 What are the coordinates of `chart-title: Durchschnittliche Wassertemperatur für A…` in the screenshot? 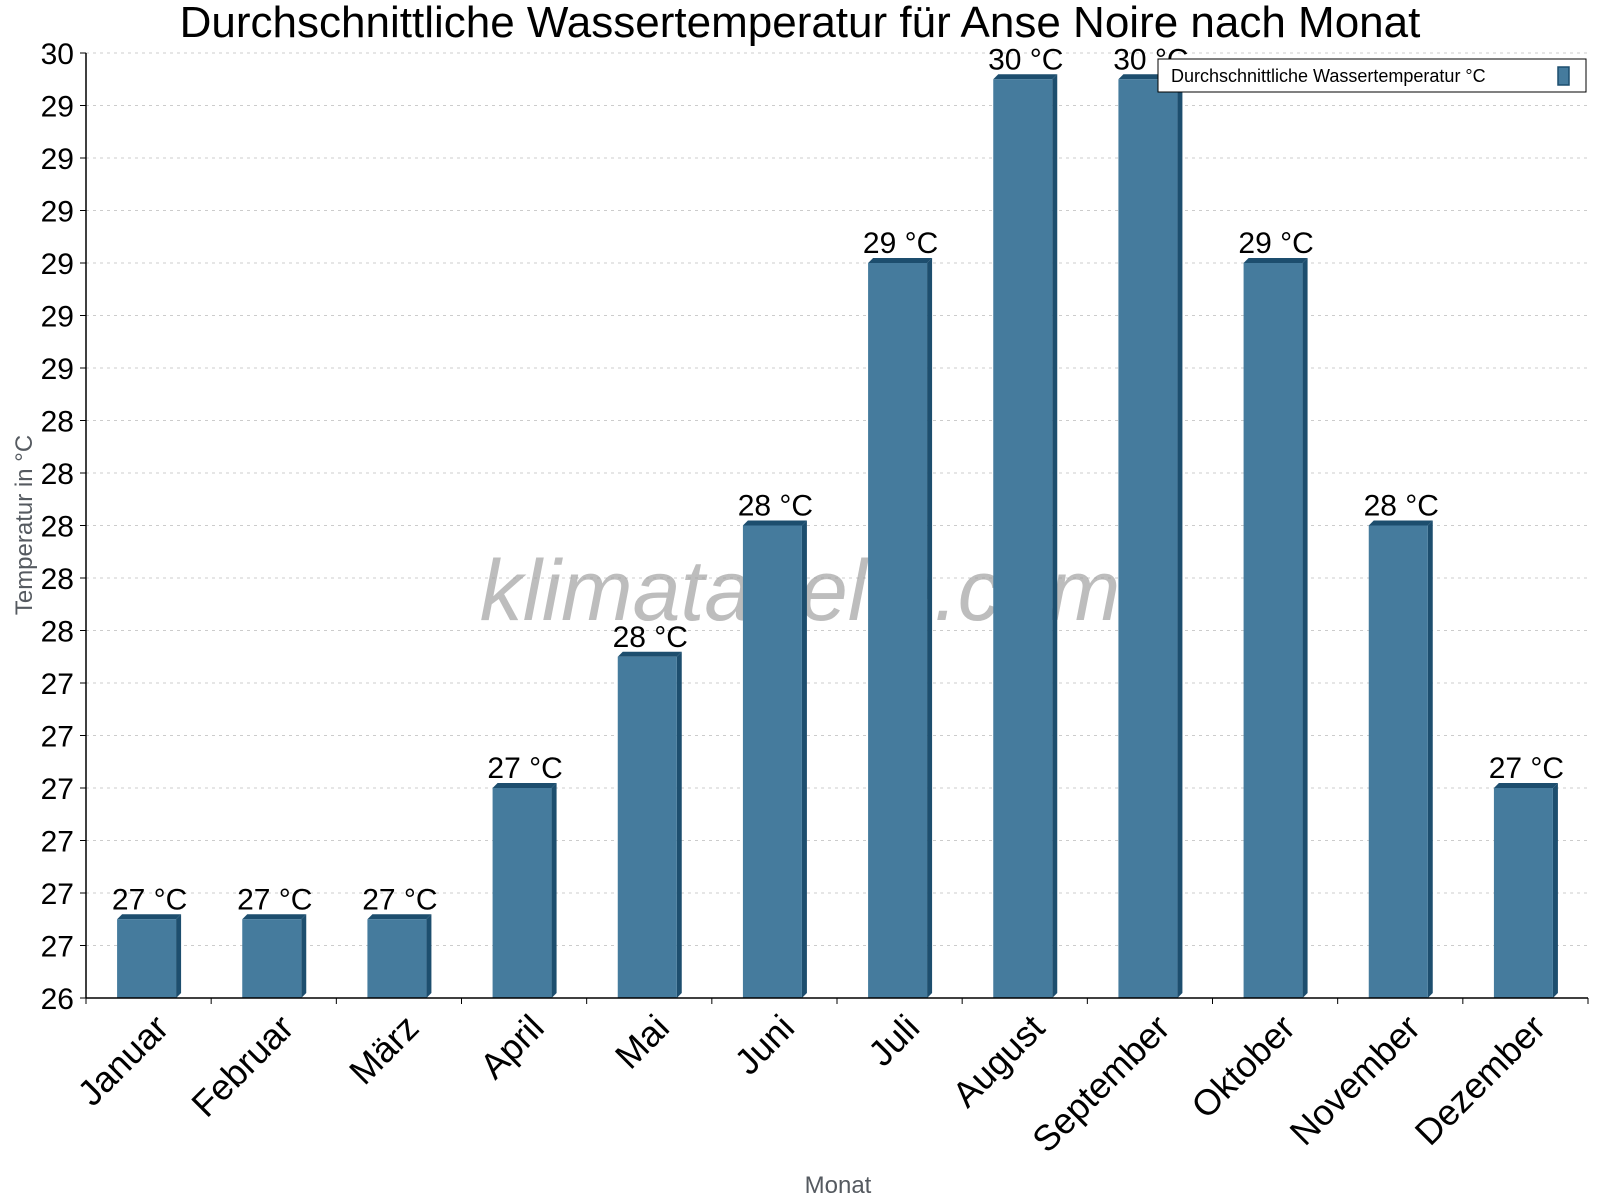 It's located at (800, 23).